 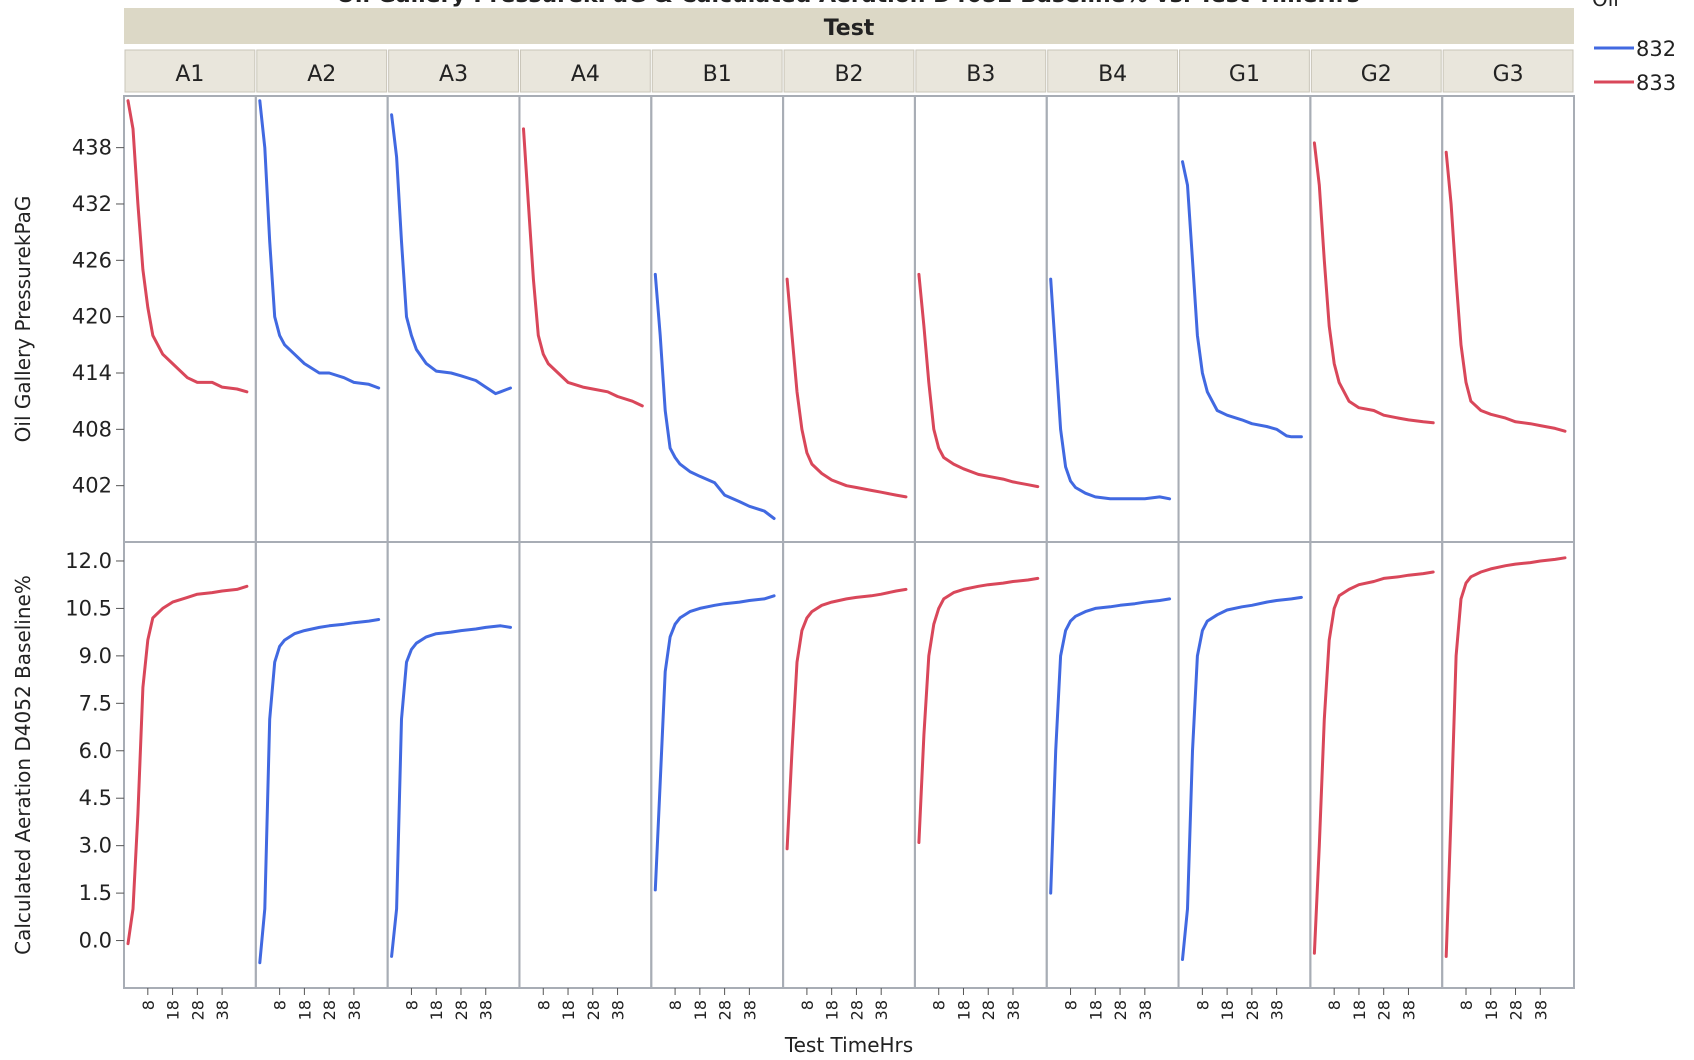 I want to click on facet-strip-b1, so click(x=717, y=71).